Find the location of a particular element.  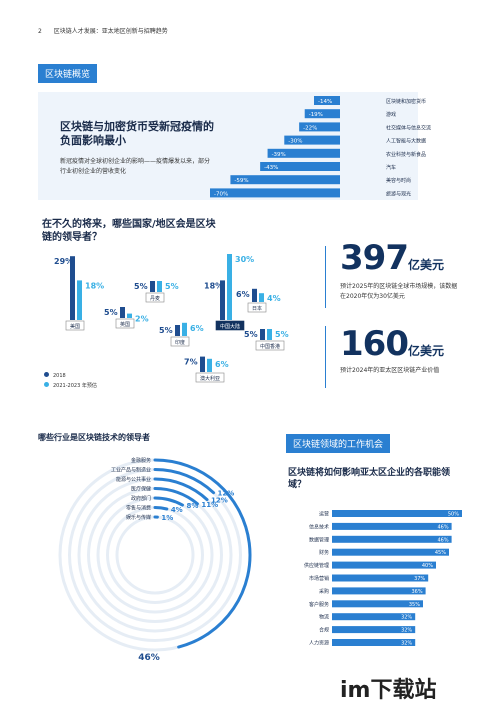

country-label-2018: 7% is located at coordinates (191, 362).